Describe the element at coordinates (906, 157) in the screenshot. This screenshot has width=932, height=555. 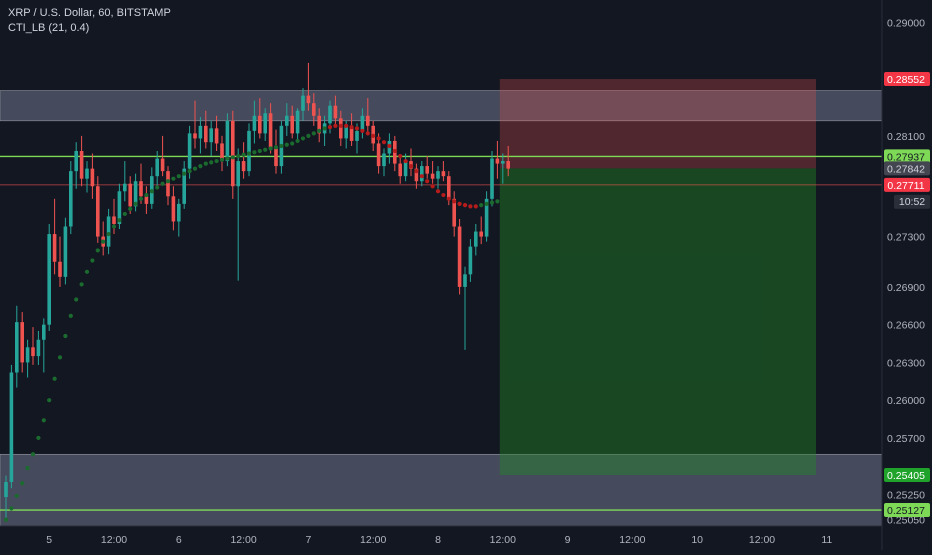
I see `price-badge-label: 0.27937` at that location.